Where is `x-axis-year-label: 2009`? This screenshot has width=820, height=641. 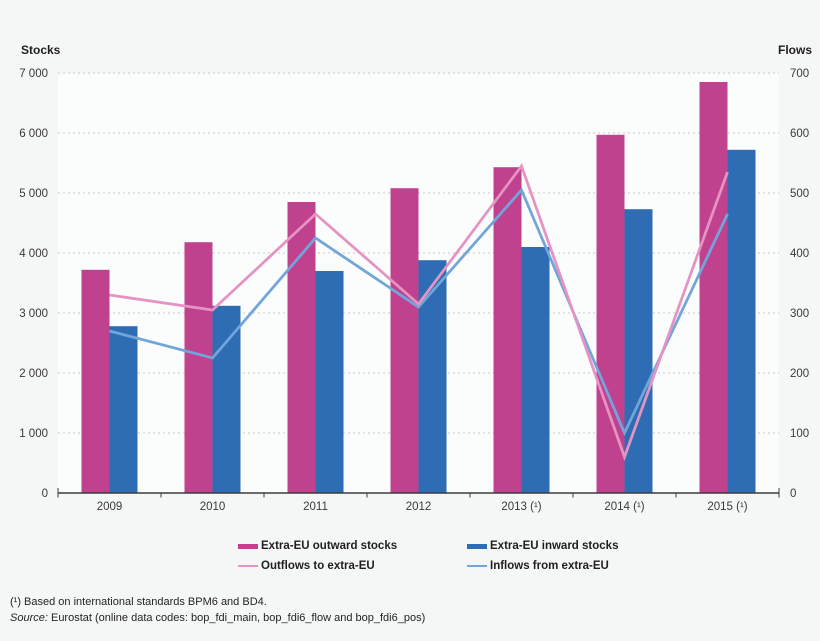
x-axis-year-label: 2009 is located at coordinates (110, 507).